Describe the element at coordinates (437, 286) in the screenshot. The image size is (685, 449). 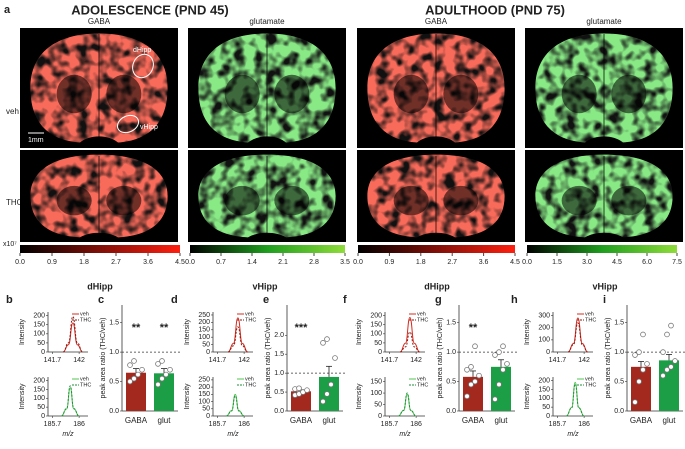
I see `region-title: dHipp` at that location.